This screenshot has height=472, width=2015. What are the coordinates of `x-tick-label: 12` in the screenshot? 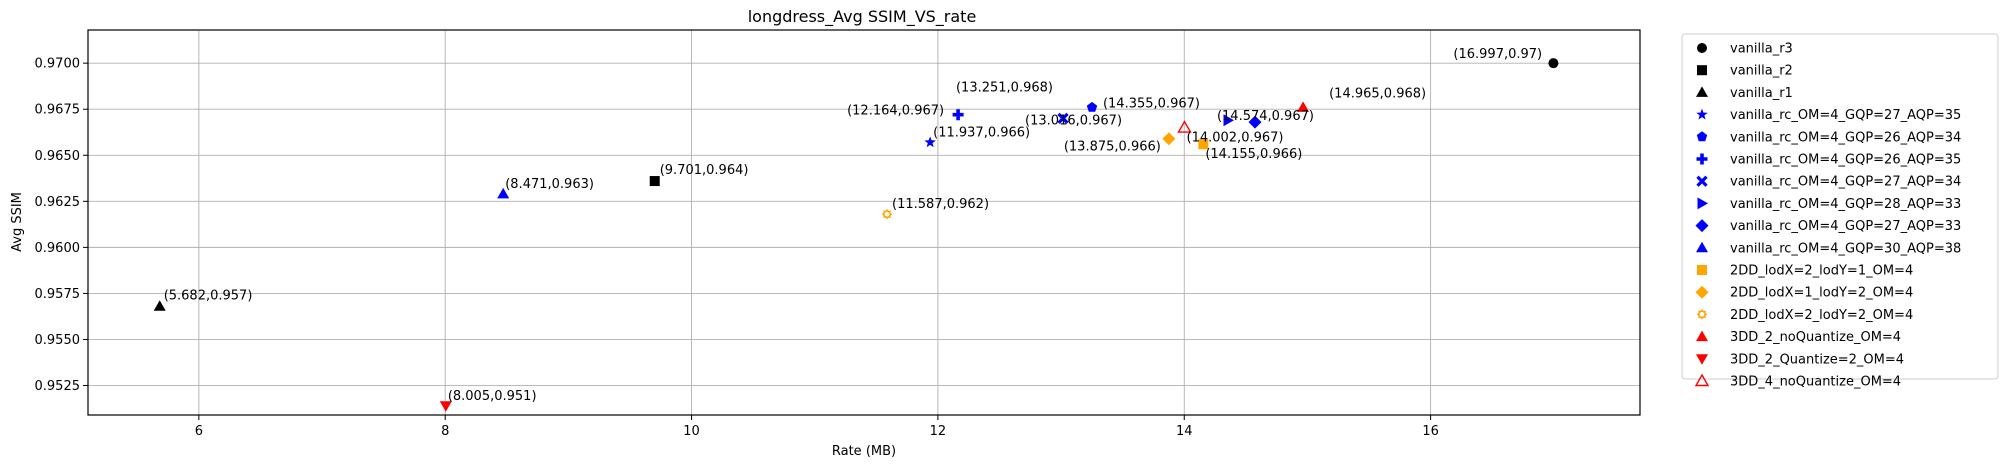 It's located at (938, 431).